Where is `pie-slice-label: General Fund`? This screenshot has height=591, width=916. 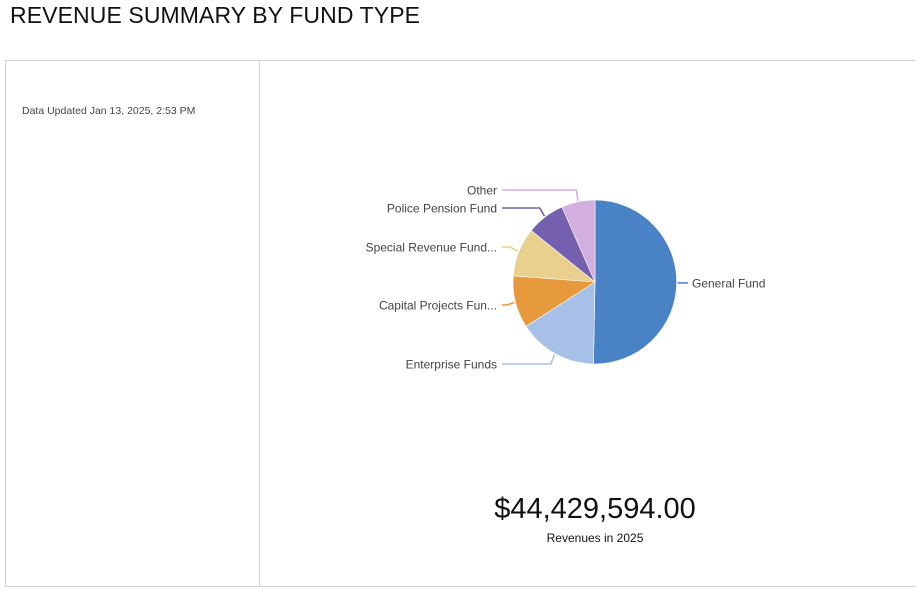
pie-slice-label: General Fund is located at coordinates (728, 284).